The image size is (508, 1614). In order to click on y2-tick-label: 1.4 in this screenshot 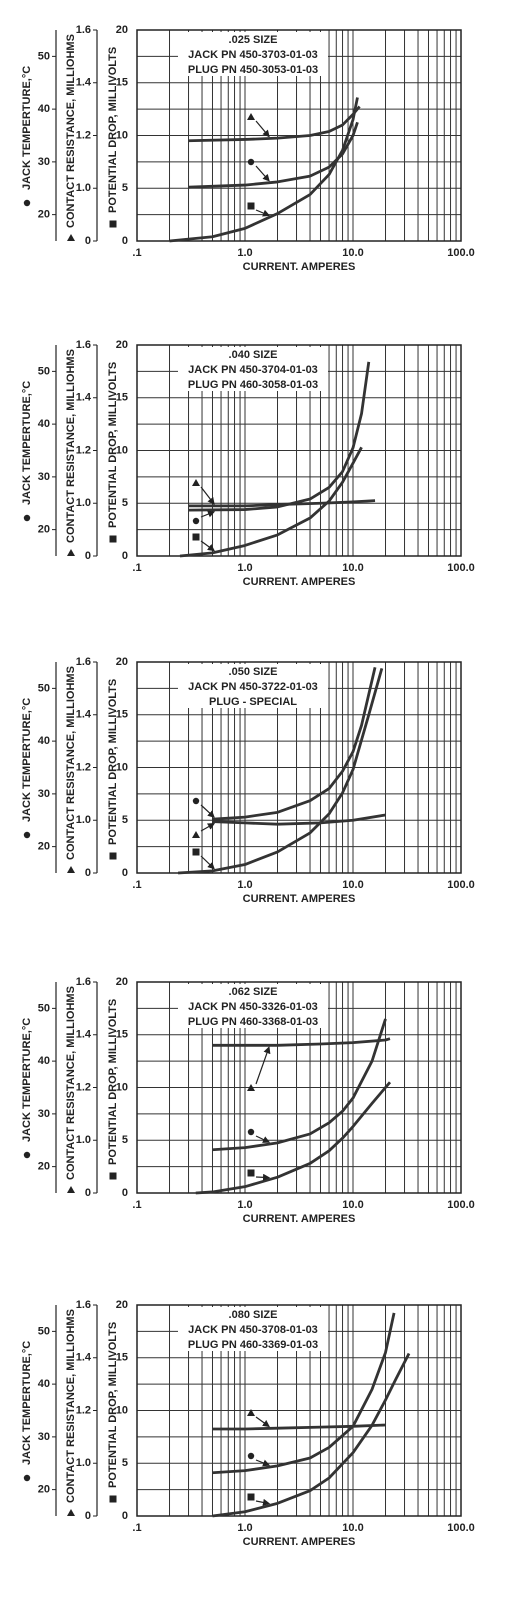, I will do `click(84, 1035)`.